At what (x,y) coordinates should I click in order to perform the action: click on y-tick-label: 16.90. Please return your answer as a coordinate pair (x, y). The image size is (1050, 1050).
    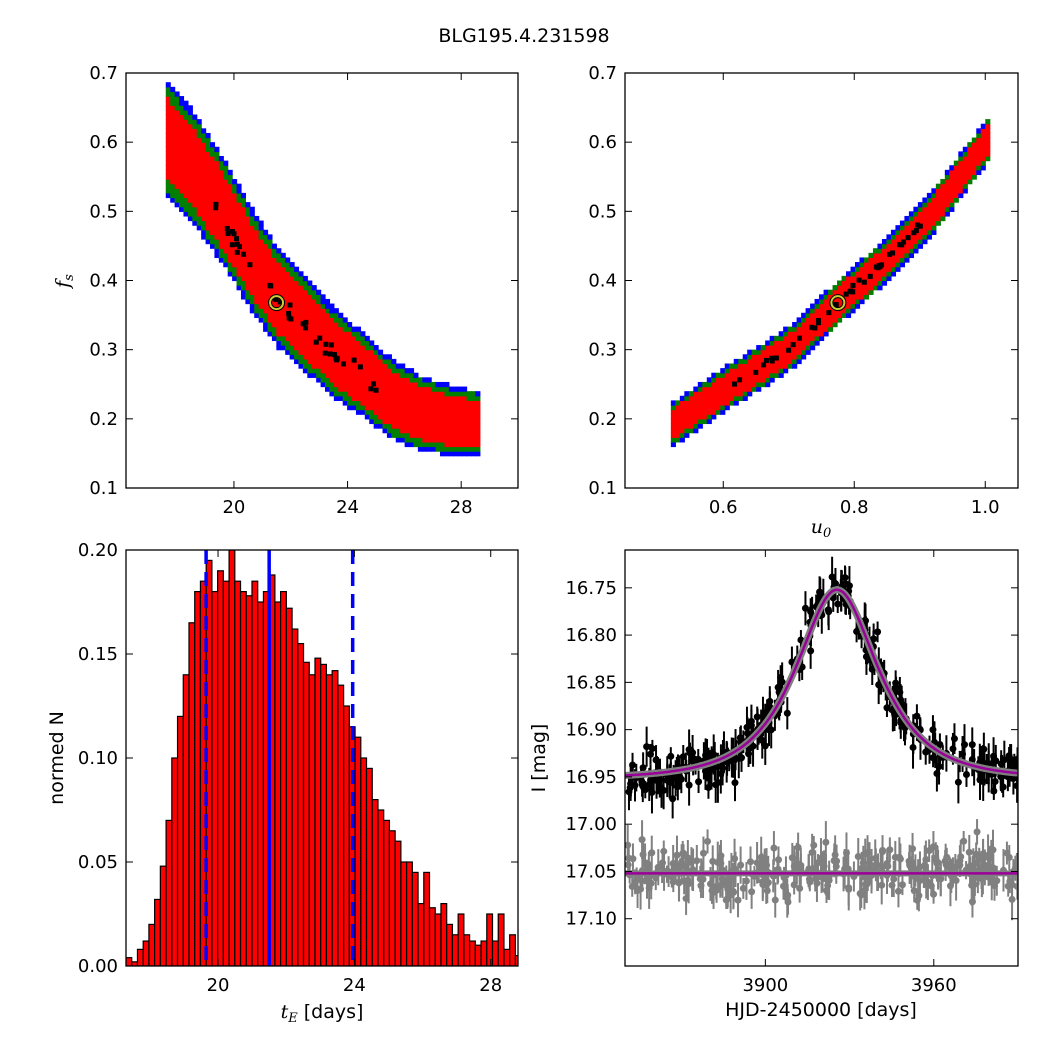
    Looking at the image, I should click on (591, 730).